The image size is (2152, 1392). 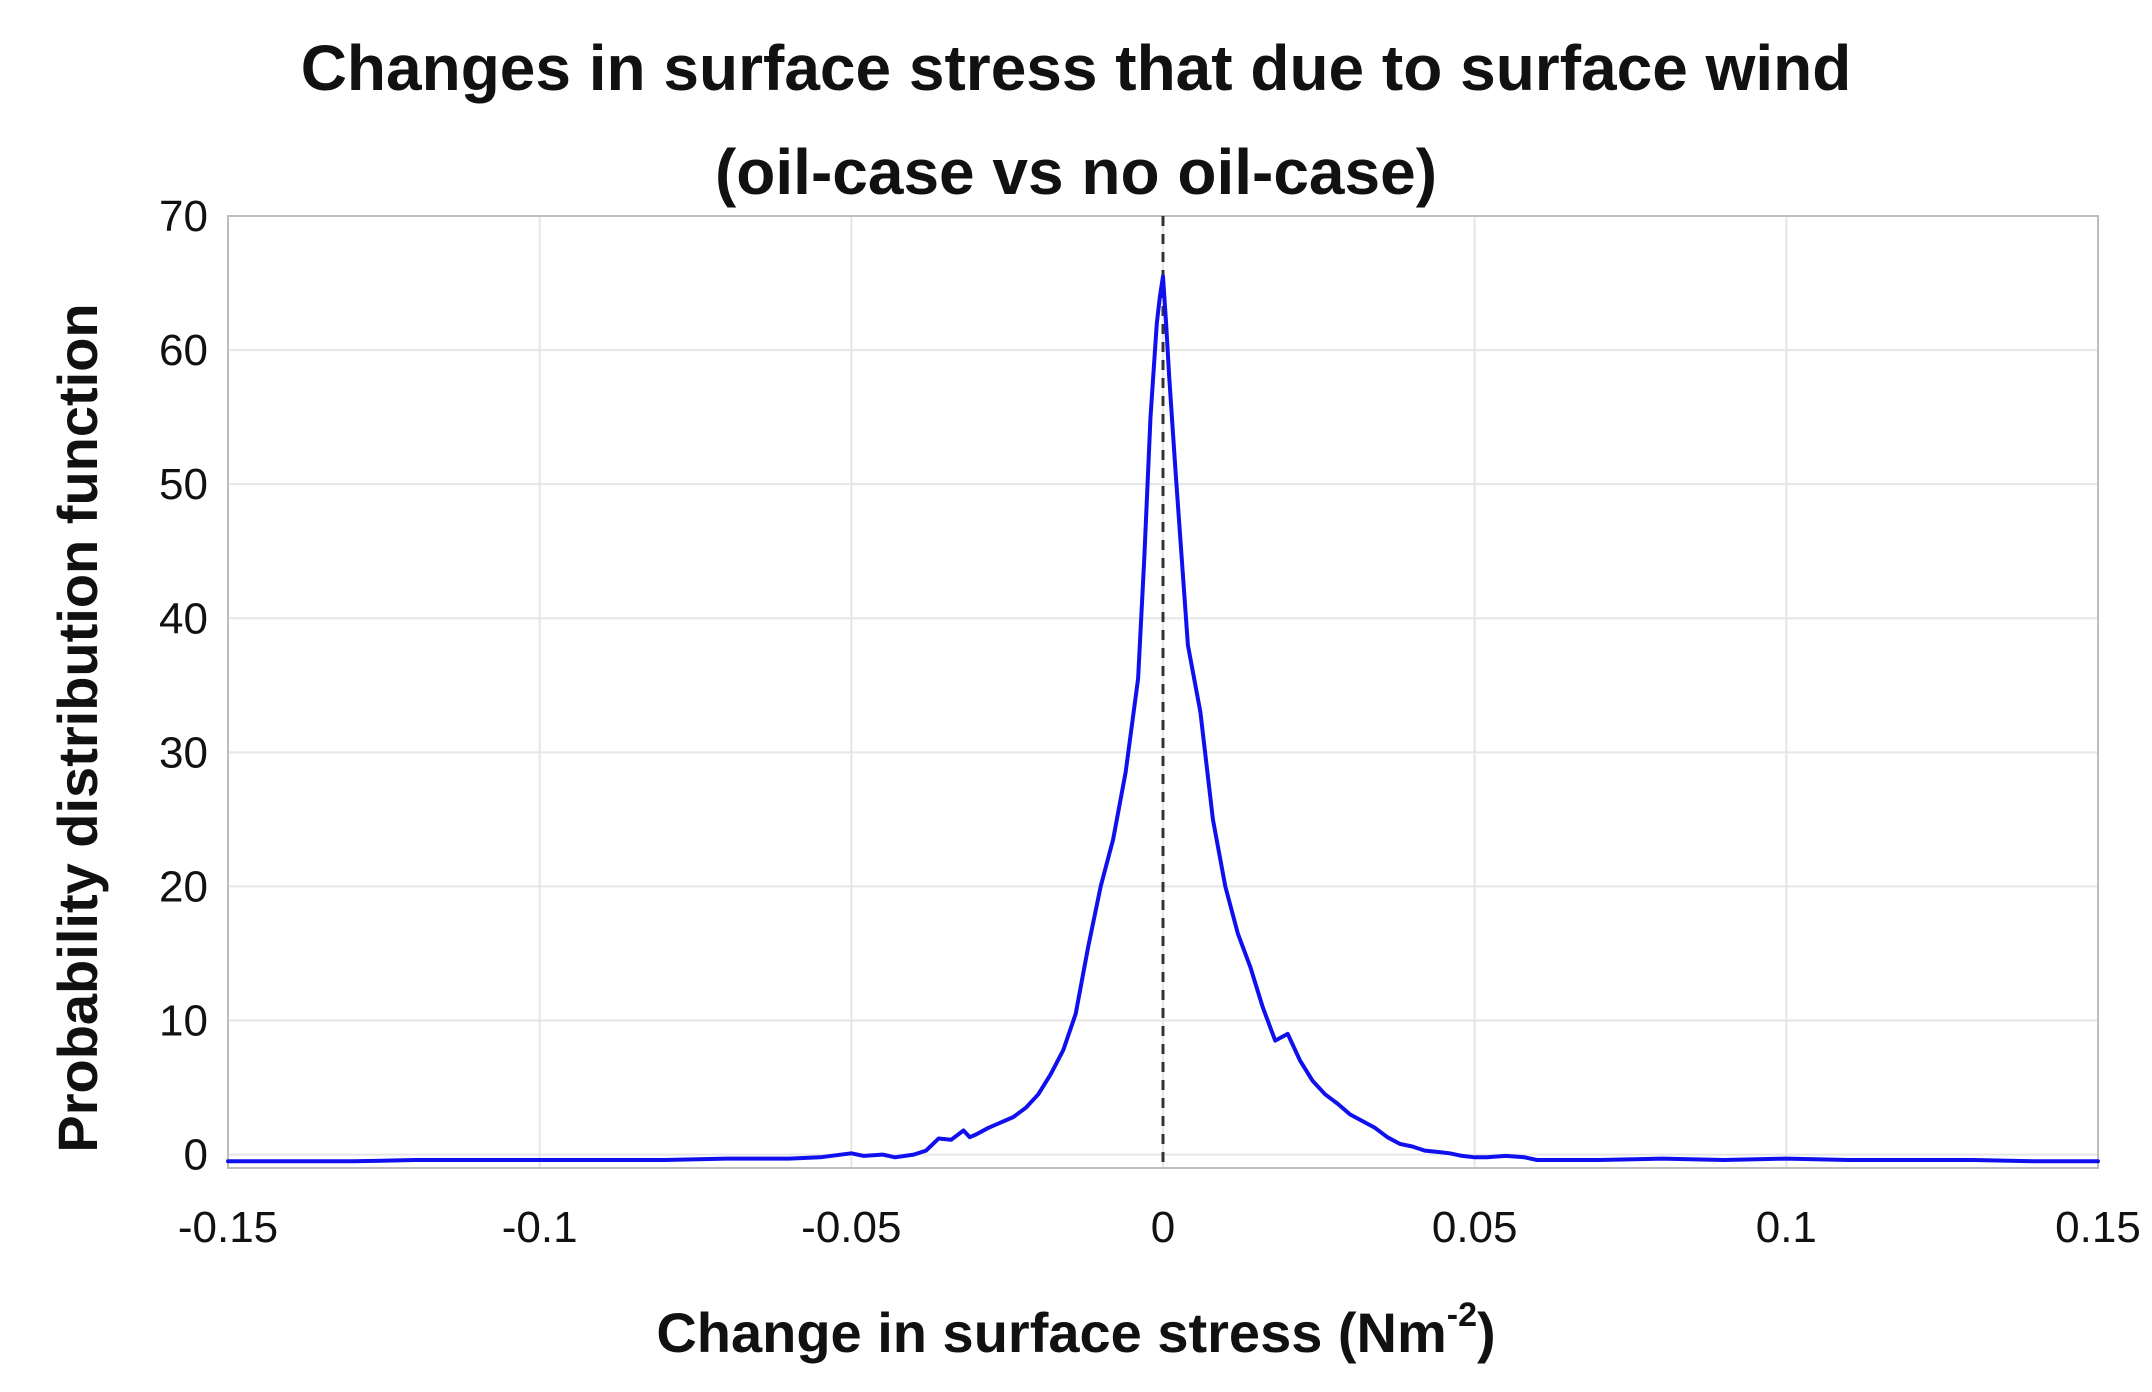 What do you see at coordinates (1163, 1227) in the screenshot?
I see `x-tick-label: 0` at bounding box center [1163, 1227].